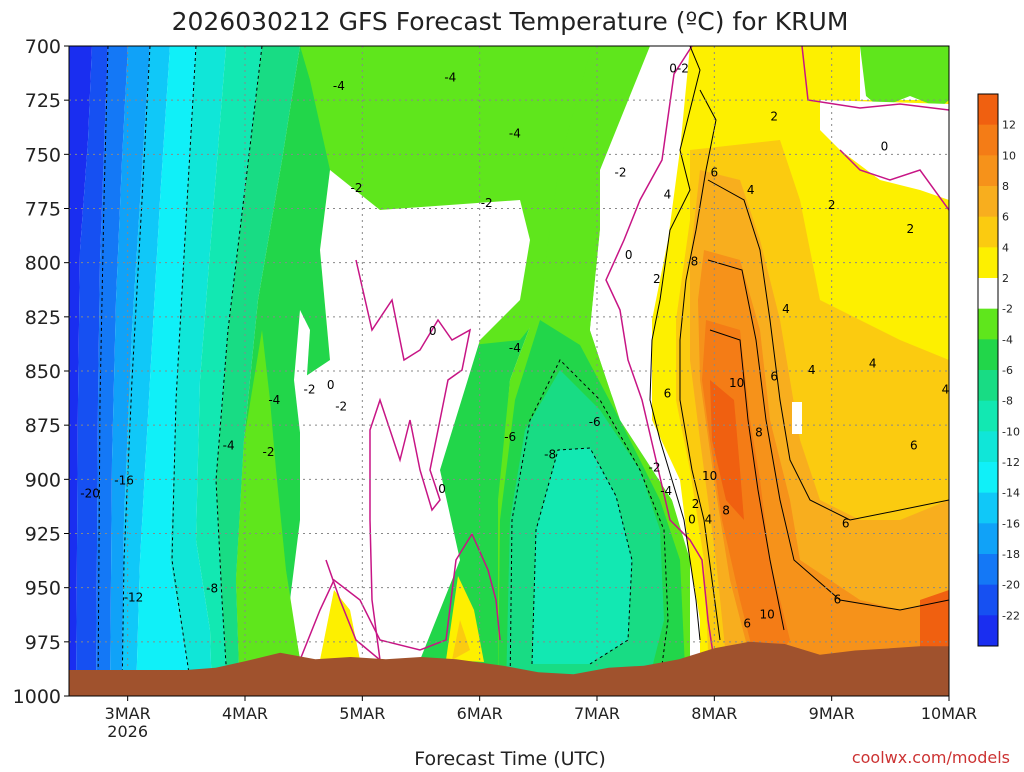 The image size is (1024, 772). I want to click on zero-isotherm-loop-a, so click(400, 596).